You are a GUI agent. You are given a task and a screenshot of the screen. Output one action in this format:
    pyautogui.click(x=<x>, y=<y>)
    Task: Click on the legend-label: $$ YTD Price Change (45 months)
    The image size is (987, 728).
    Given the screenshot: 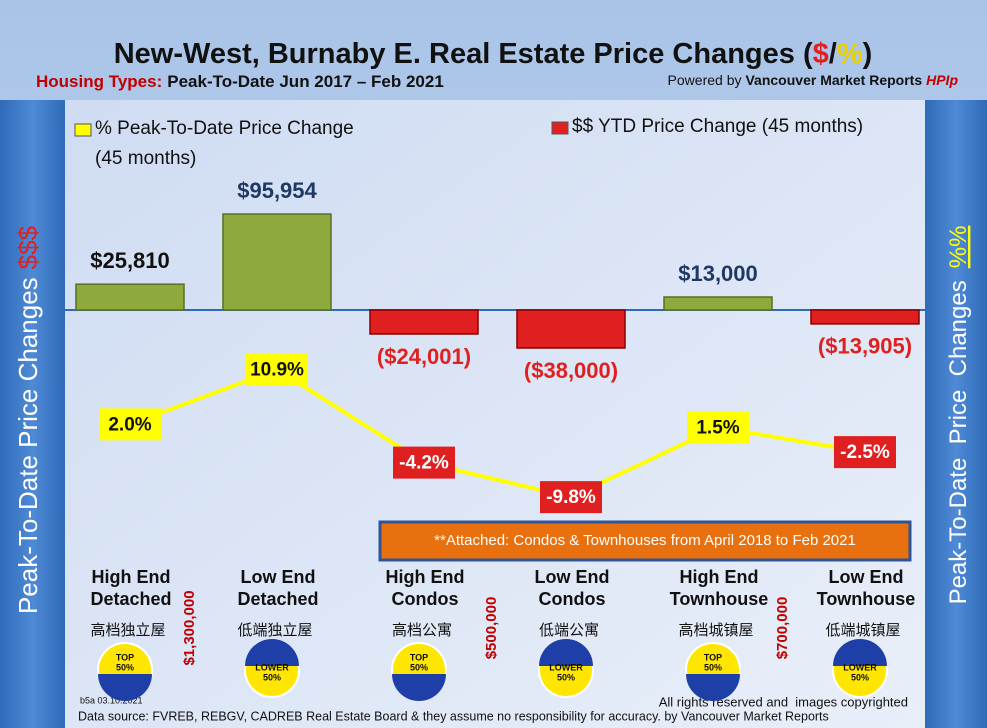 What is the action you would take?
    pyautogui.click(x=718, y=126)
    